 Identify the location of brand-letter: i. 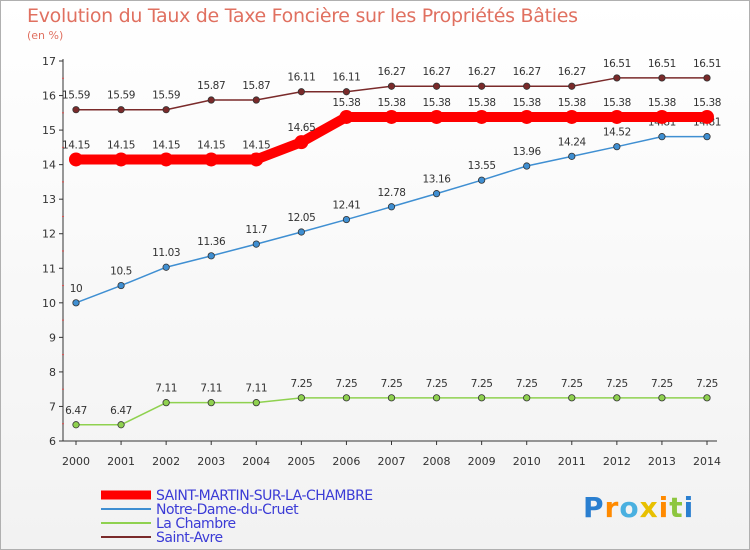
(689, 507).